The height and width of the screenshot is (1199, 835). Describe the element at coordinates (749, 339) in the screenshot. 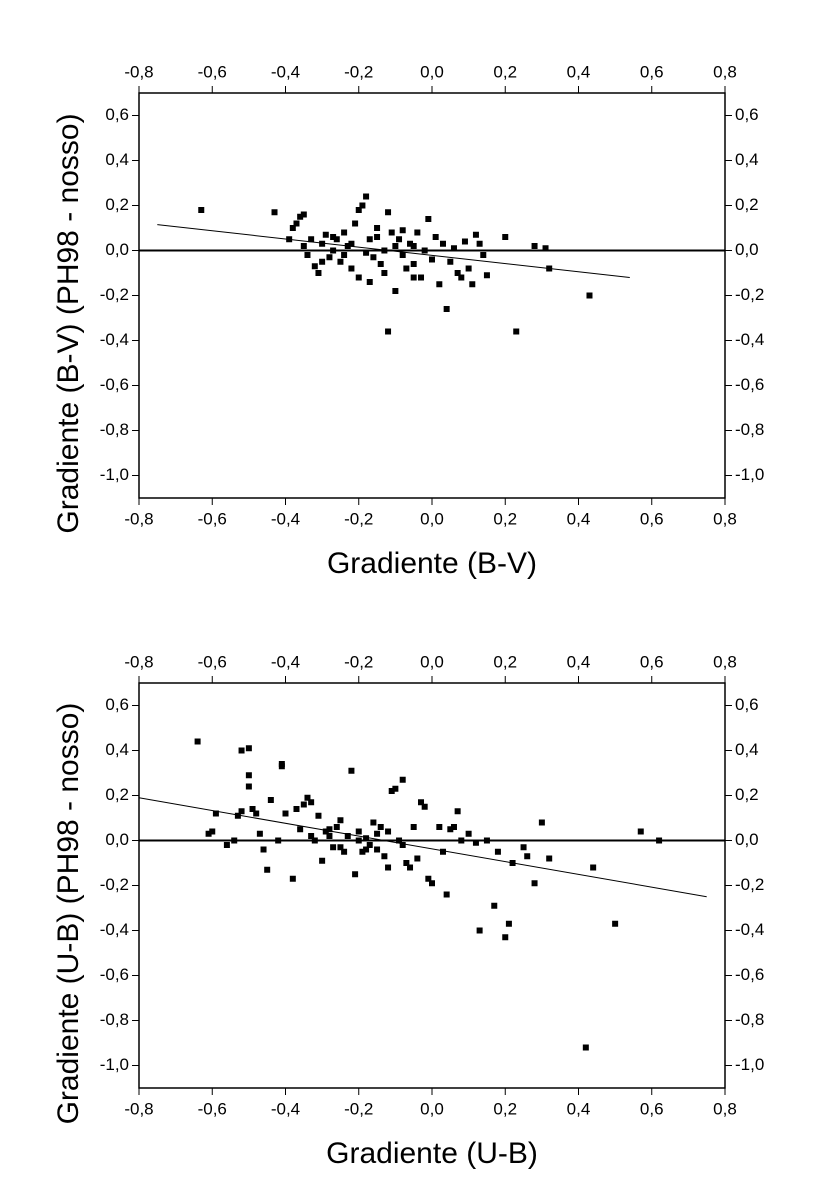

I see `y-tick-label-right: -0,4` at that location.